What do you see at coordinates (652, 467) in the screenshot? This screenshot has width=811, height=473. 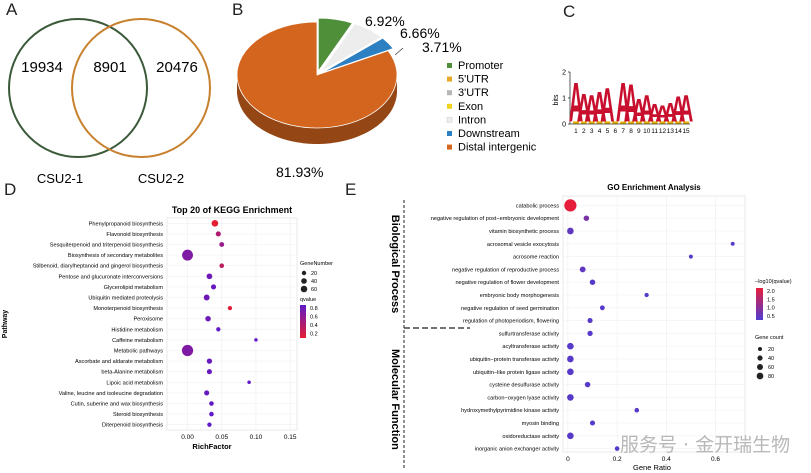 I see `go-xlabel: Gene Ratio` at bounding box center [652, 467].